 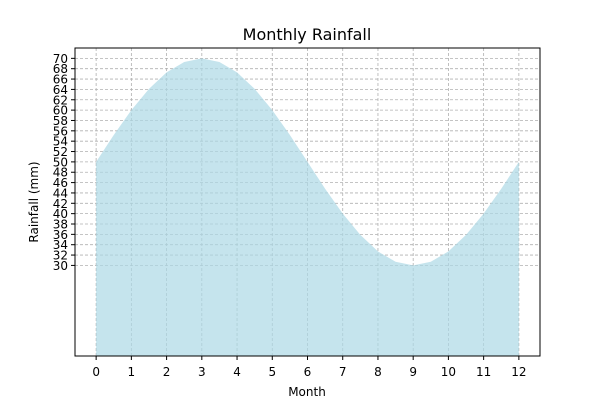 I want to click on y-tick-label-0: 30, so click(x=60, y=266).